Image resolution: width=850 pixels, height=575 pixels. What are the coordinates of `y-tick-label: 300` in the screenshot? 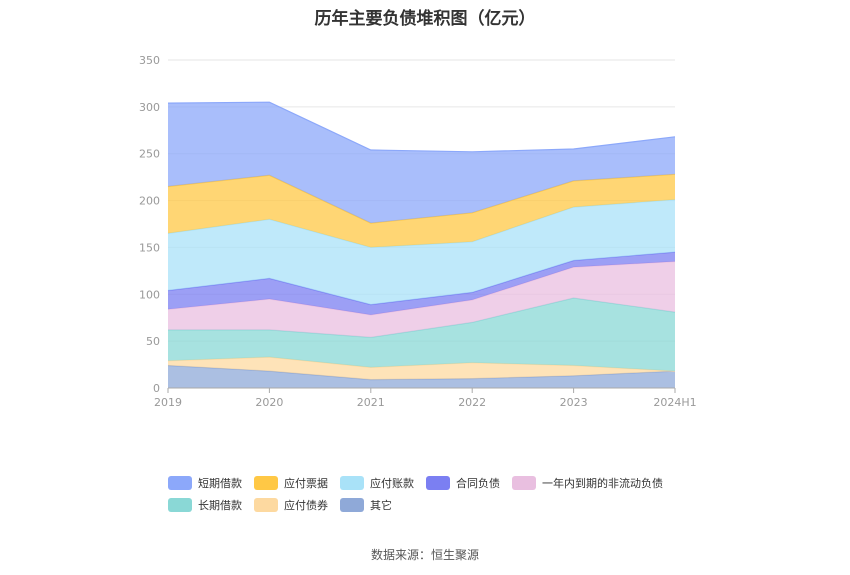 It's located at (149, 107).